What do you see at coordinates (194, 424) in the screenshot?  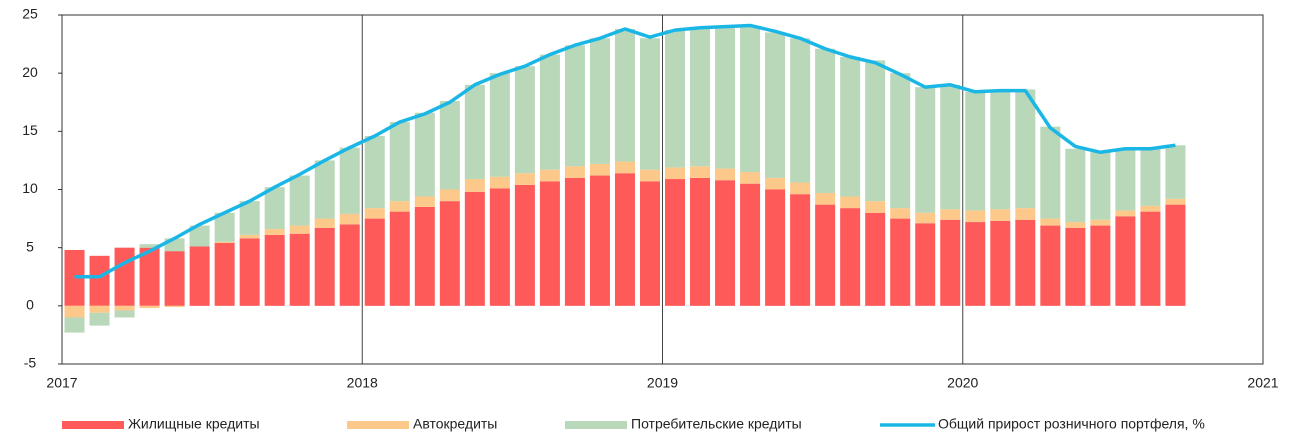 I see `legend-label: Жилищные кредиты` at bounding box center [194, 424].